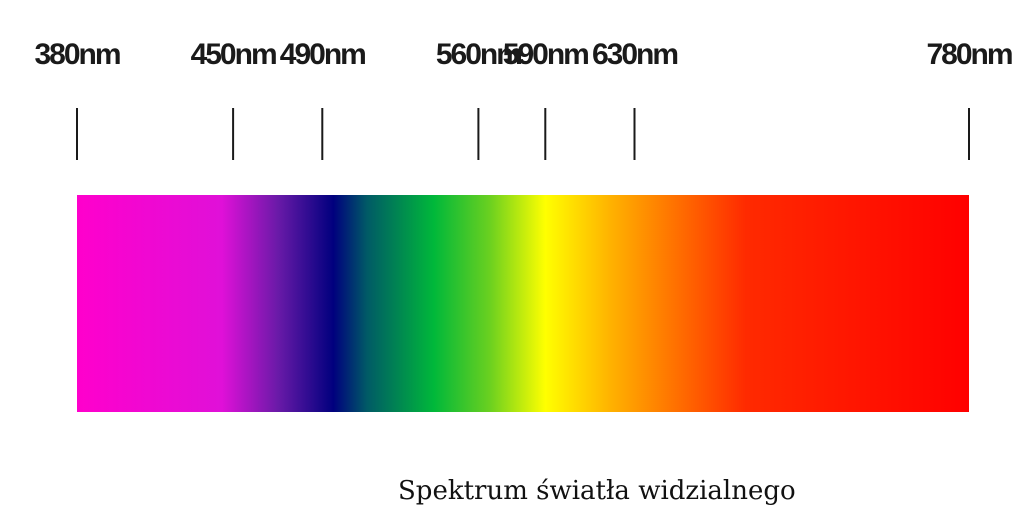  What do you see at coordinates (597, 491) in the screenshot?
I see `caption: Spektrum światła widzialnego` at bounding box center [597, 491].